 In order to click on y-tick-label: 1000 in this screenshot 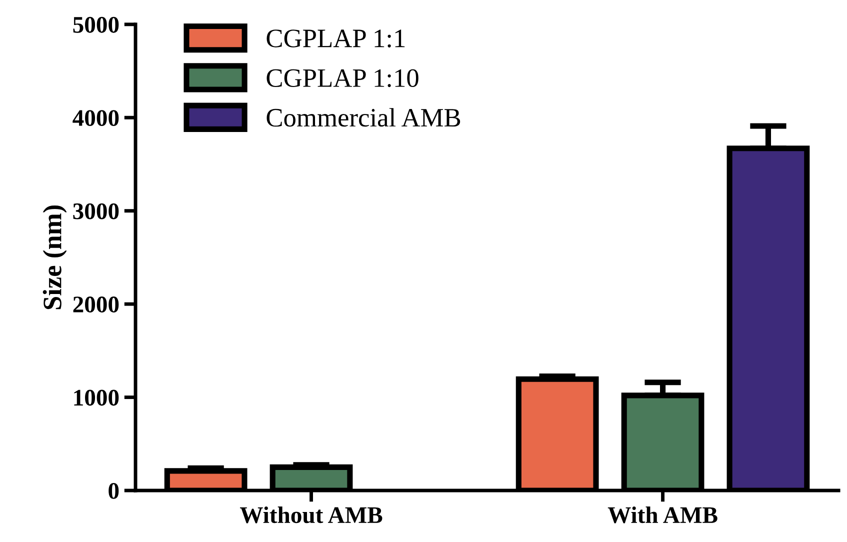, I will do `click(96, 398)`.